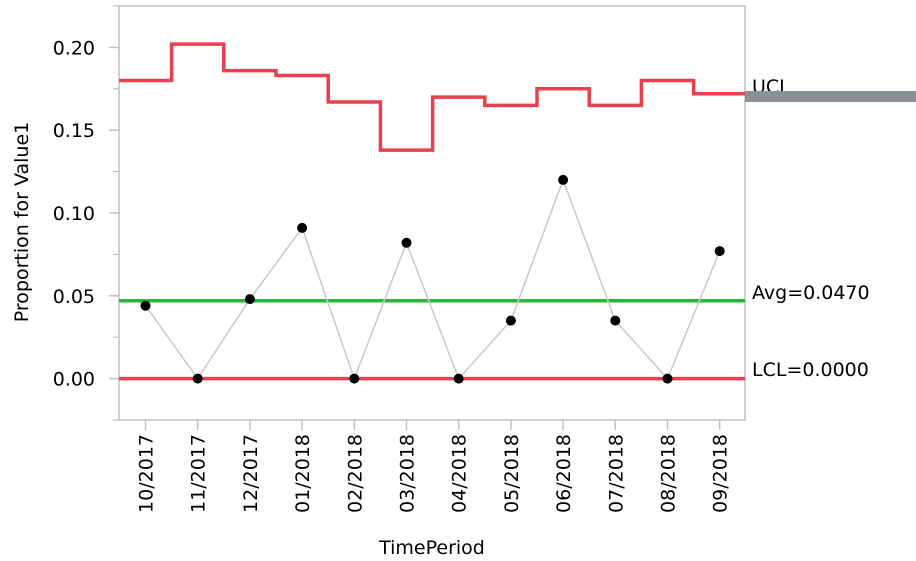 Image resolution: width=916 pixels, height=561 pixels. I want to click on x-tick-label: 04/2018, so click(460, 473).